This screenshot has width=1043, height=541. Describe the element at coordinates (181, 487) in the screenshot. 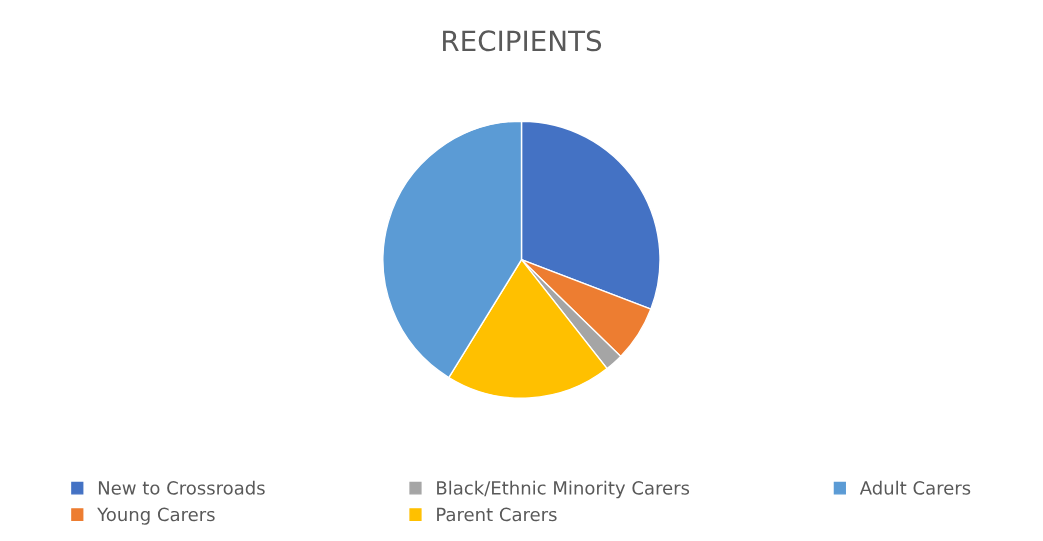

I see `legend-label: New to Crossroads` at that location.